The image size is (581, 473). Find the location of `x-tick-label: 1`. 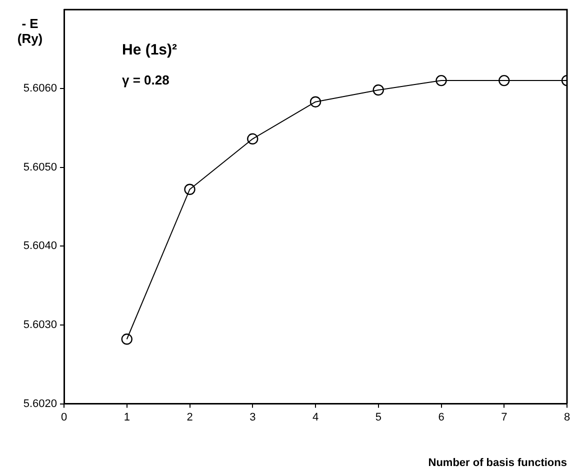

x-tick-label: 1 is located at coordinates (127, 417).